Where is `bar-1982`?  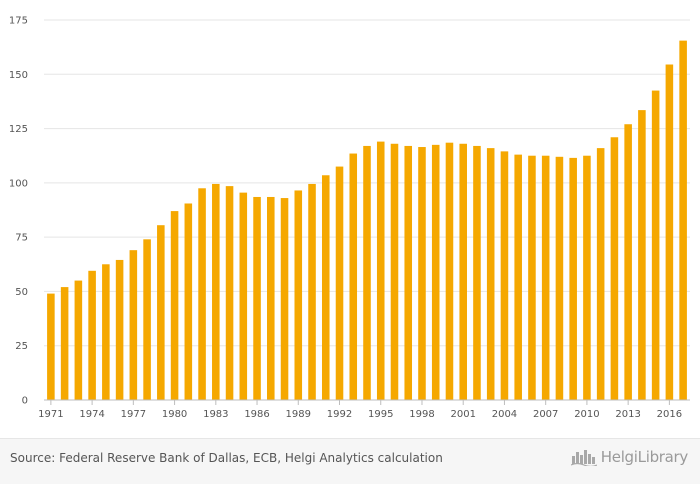 bar-1982 is located at coordinates (202, 294).